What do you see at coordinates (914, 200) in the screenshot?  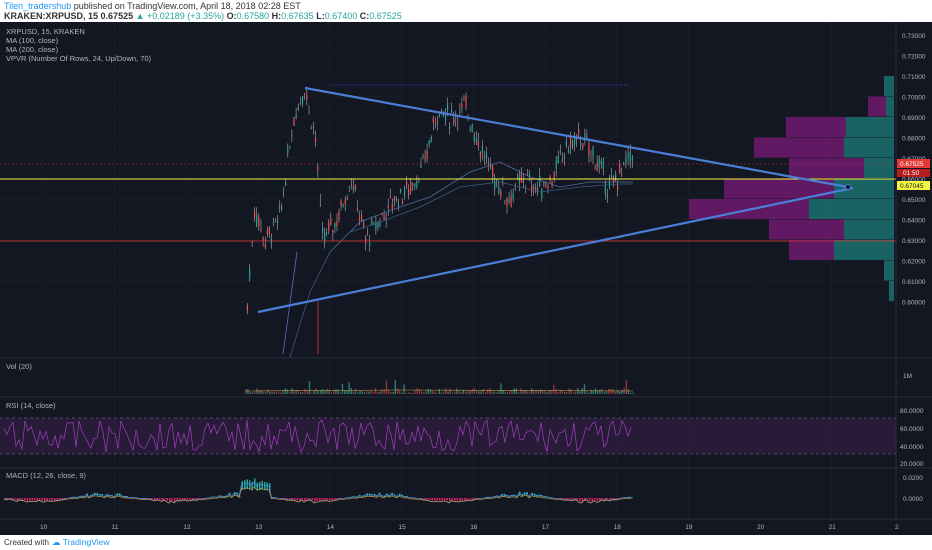 I see `price-tick: 0.65000` at bounding box center [914, 200].